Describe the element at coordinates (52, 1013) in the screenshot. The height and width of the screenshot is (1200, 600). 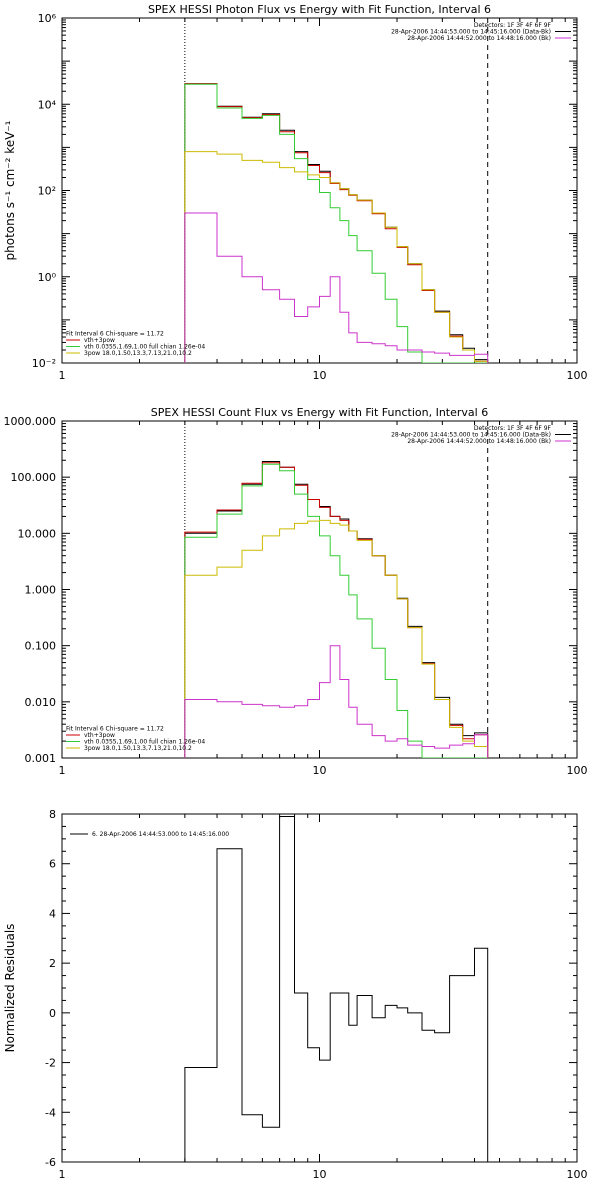
I see `y-tick-label: 0` at that location.